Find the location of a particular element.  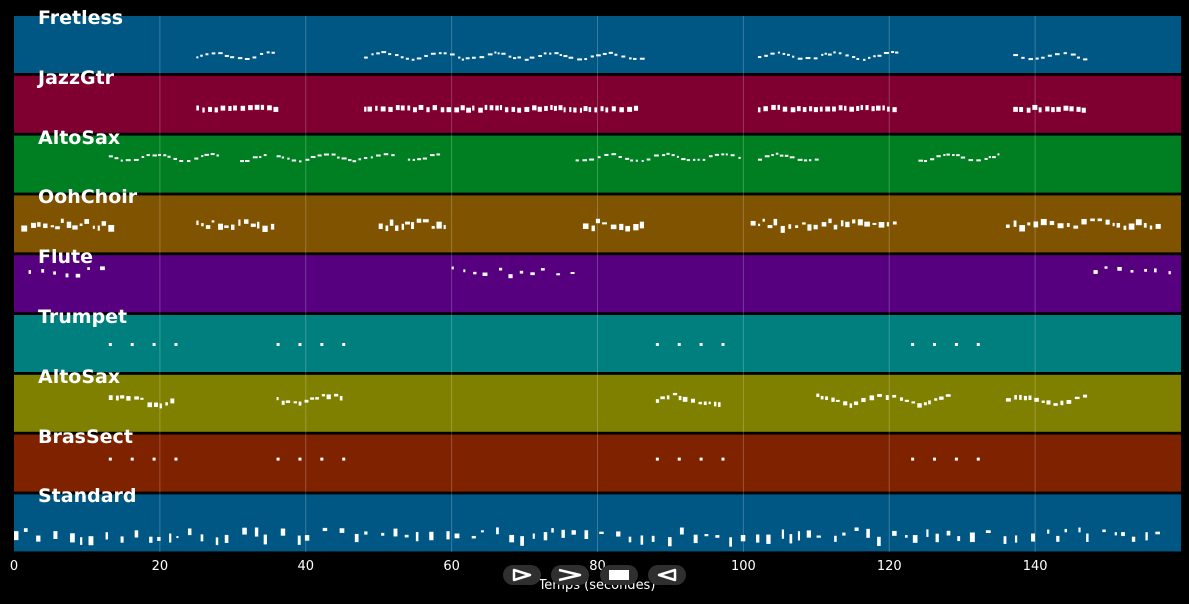

forward-button is located at coordinates (570, 575).